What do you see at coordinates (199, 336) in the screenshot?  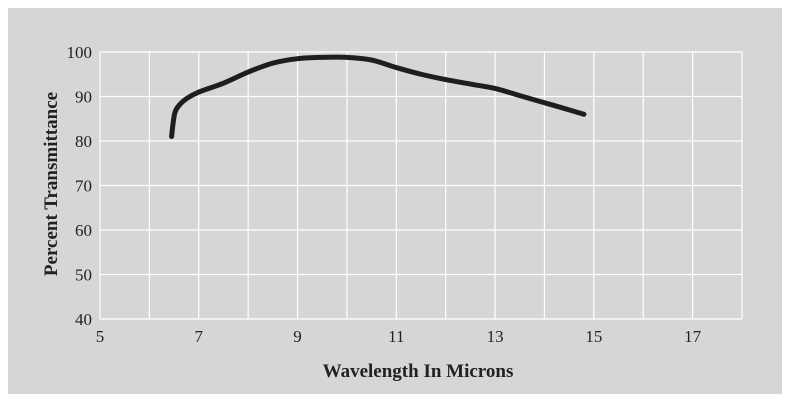 I see `x-tick-label-7: 7` at bounding box center [199, 336].